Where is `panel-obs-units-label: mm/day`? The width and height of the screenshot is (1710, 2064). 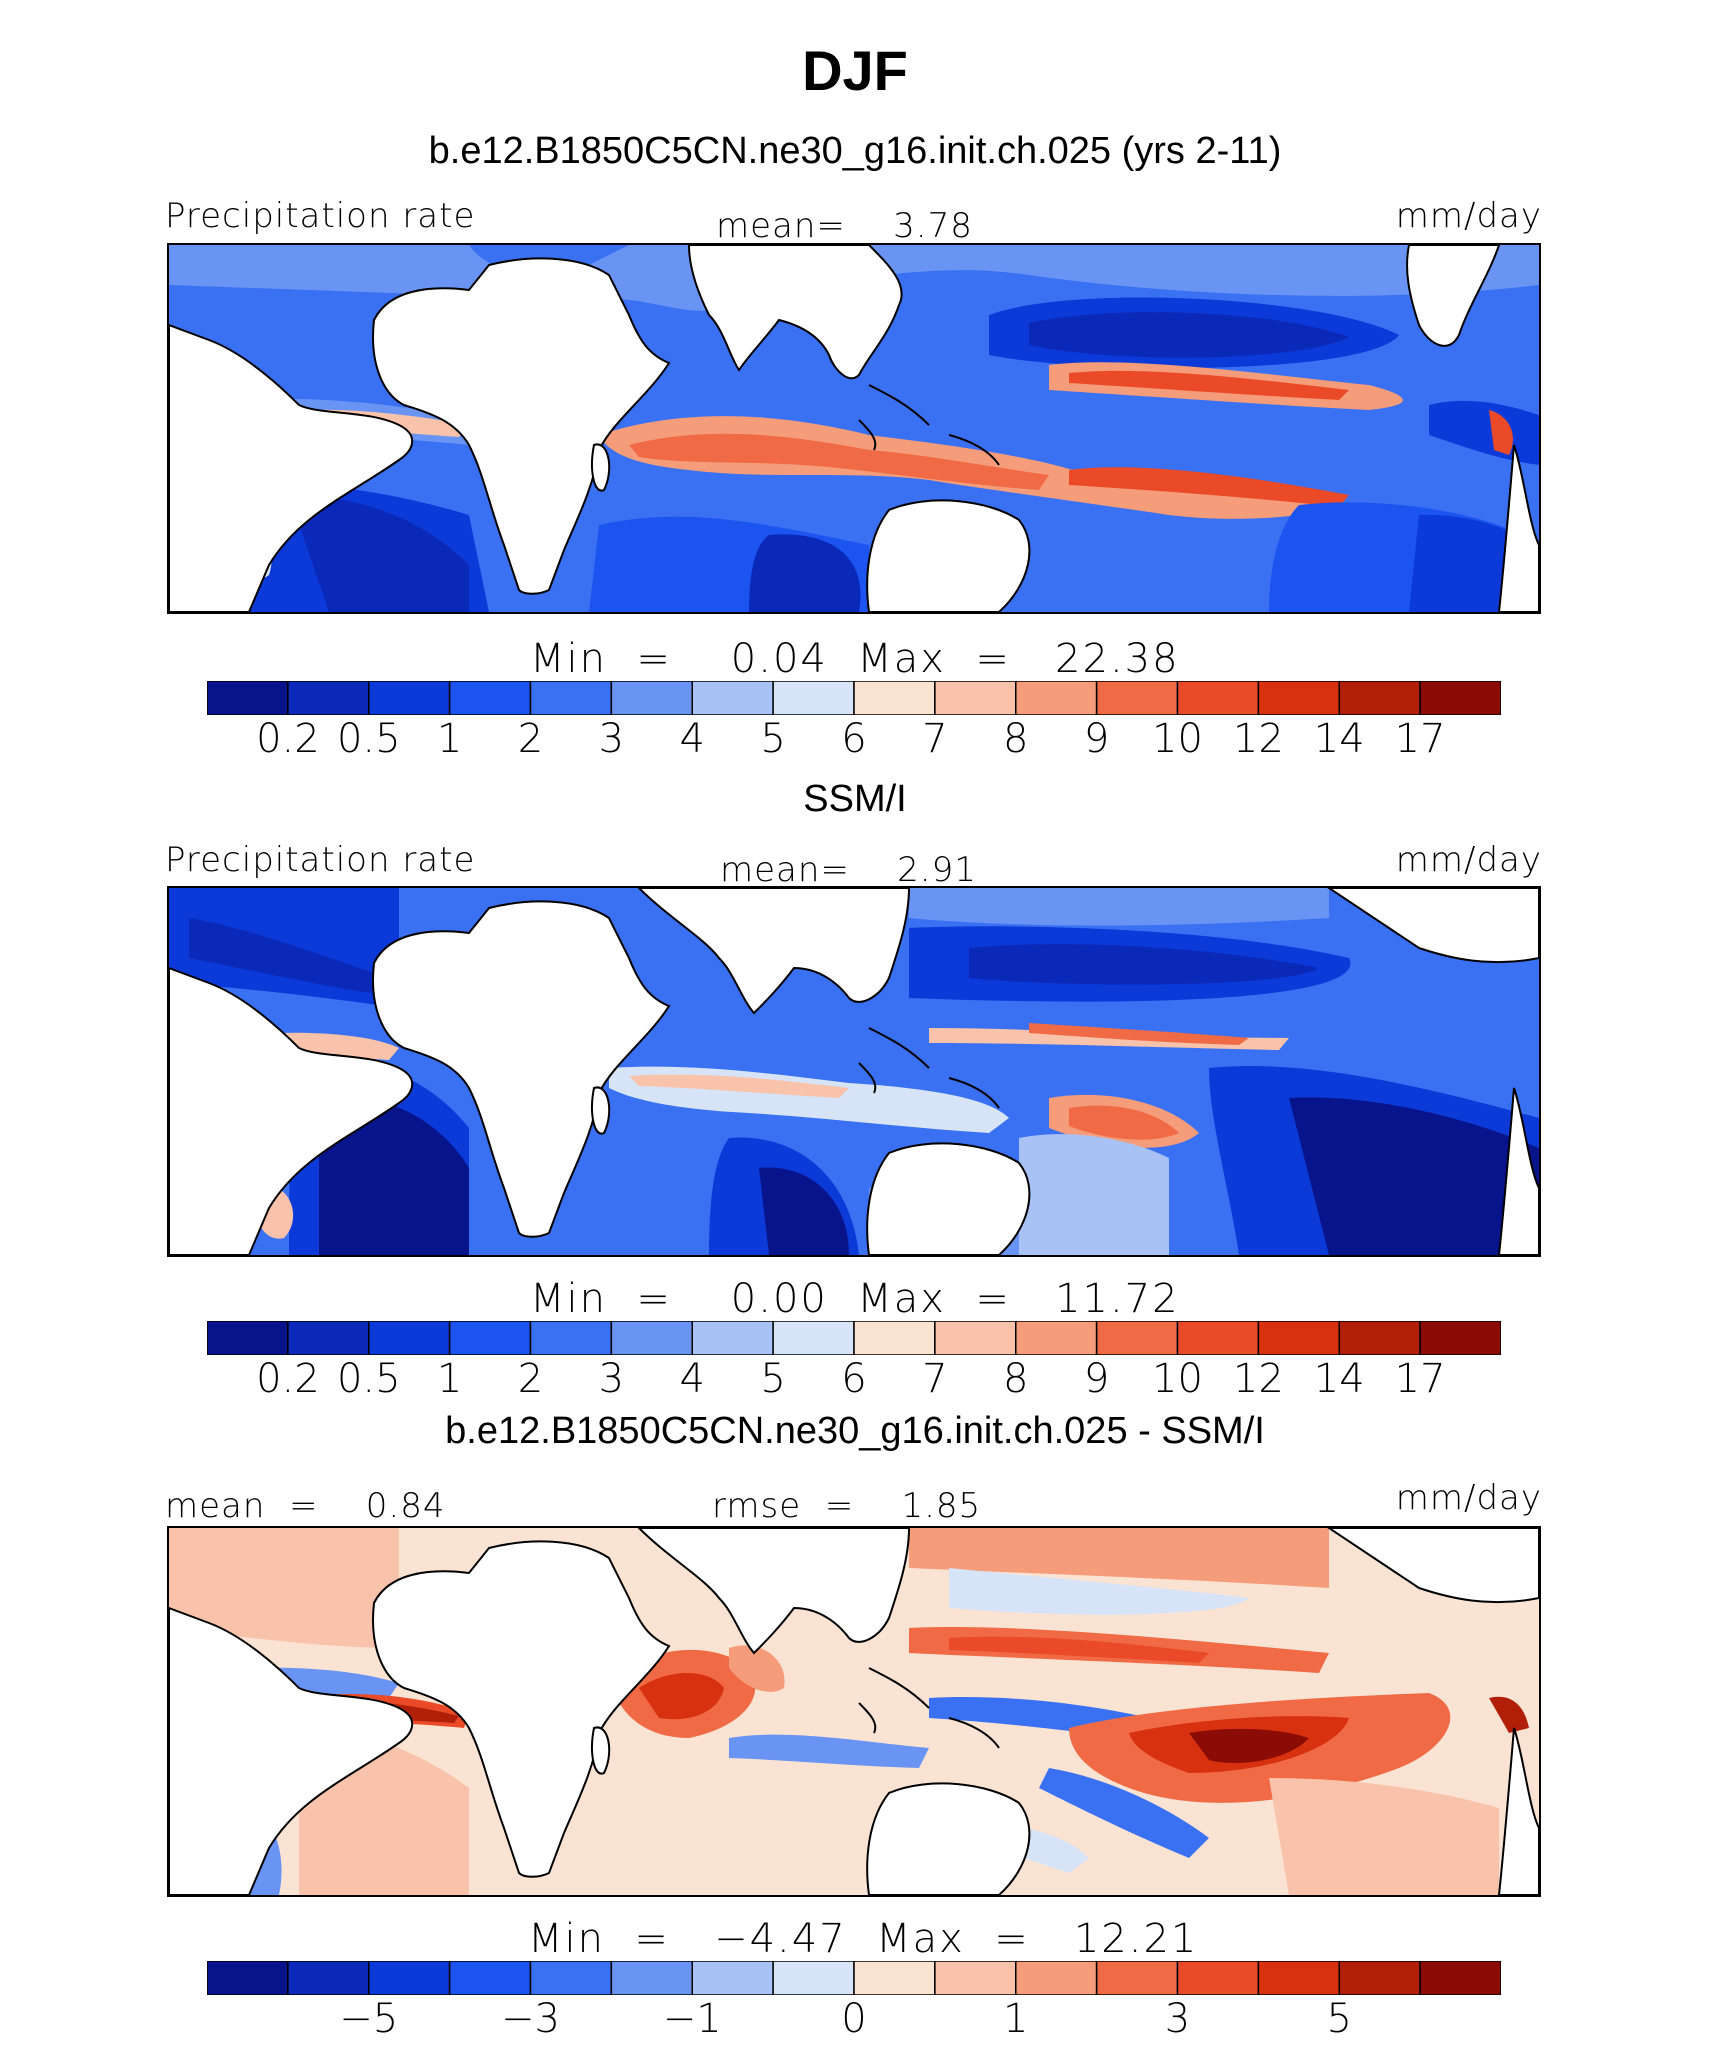 panel-obs-units-label: mm/day is located at coordinates (1468, 860).